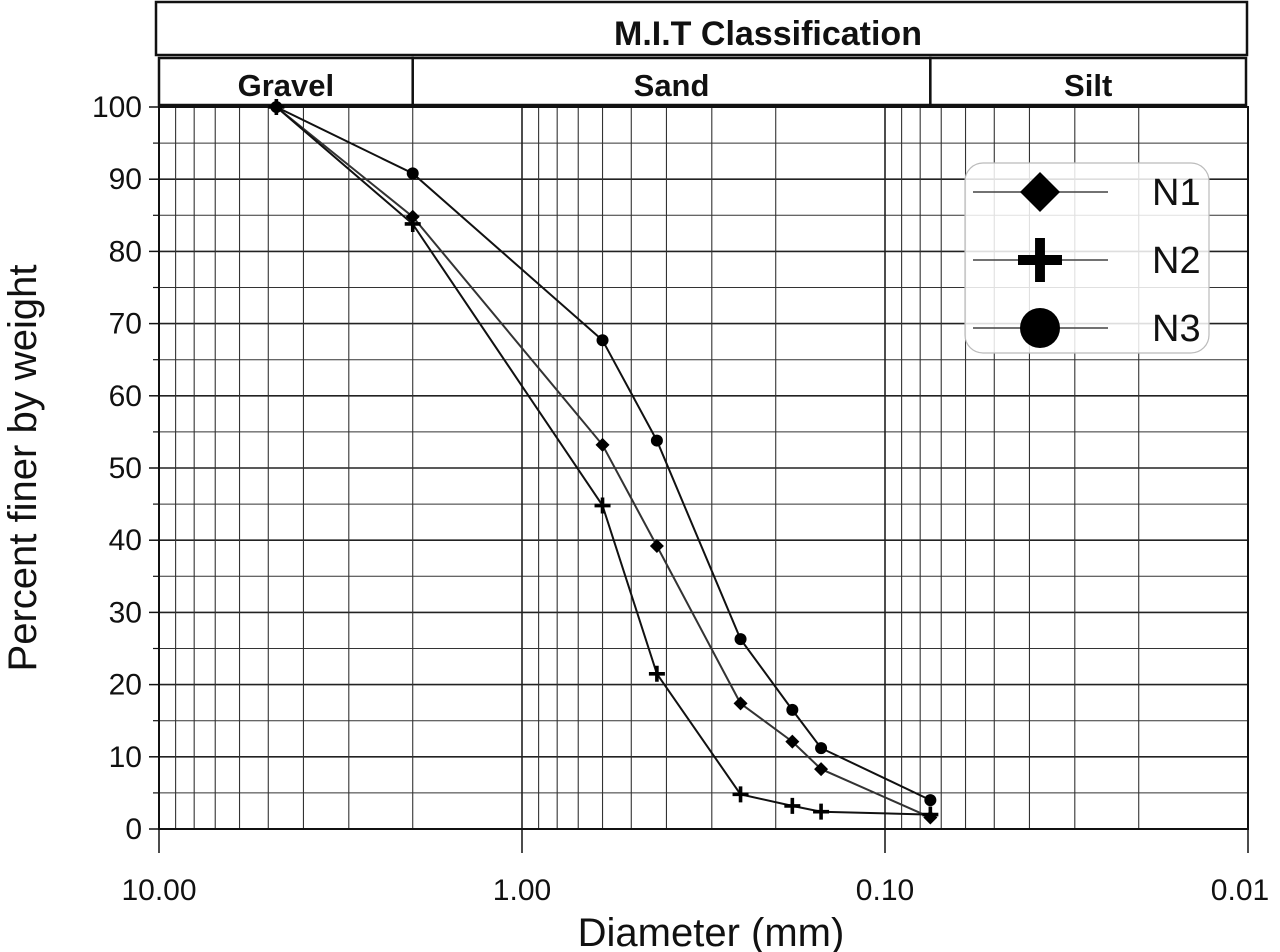 This screenshot has width=1280, height=952. I want to click on legend-marker-n2, so click(1040, 260).